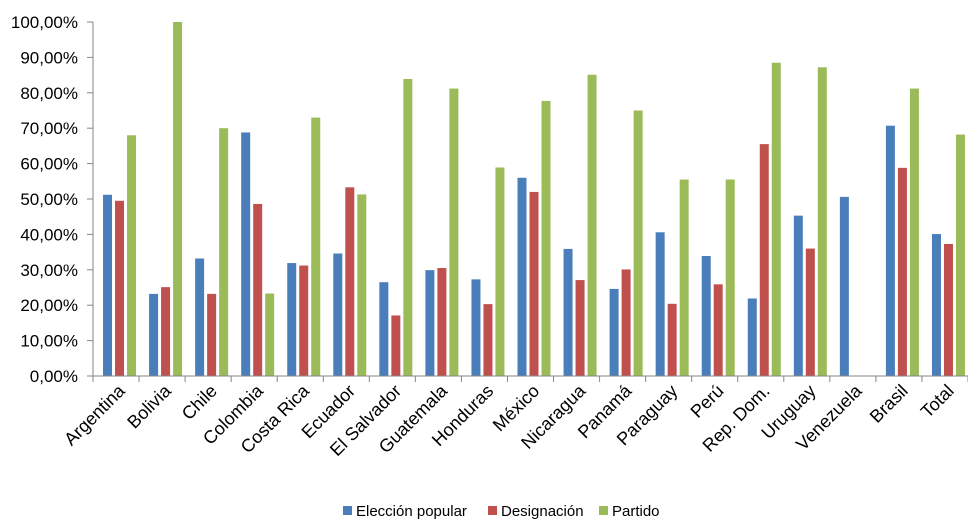 Image resolution: width=968 pixels, height=521 pixels. Describe the element at coordinates (488, 340) in the screenshot. I see `bar-designacion-honduras` at that location.